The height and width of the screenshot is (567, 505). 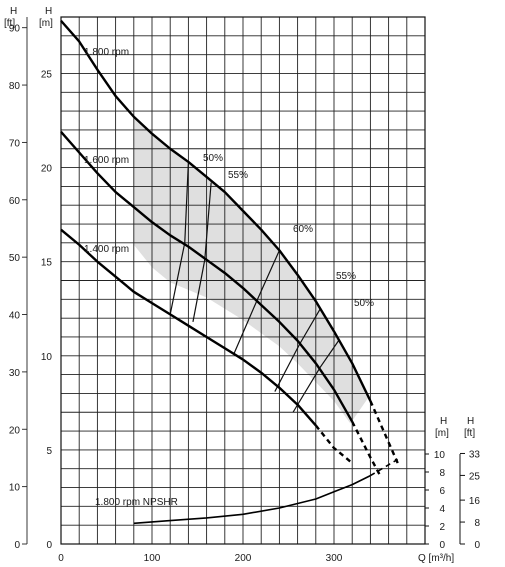 What do you see at coordinates (15, 201) in the screenshot?
I see `tick-label-ft: 60` at bounding box center [15, 201].